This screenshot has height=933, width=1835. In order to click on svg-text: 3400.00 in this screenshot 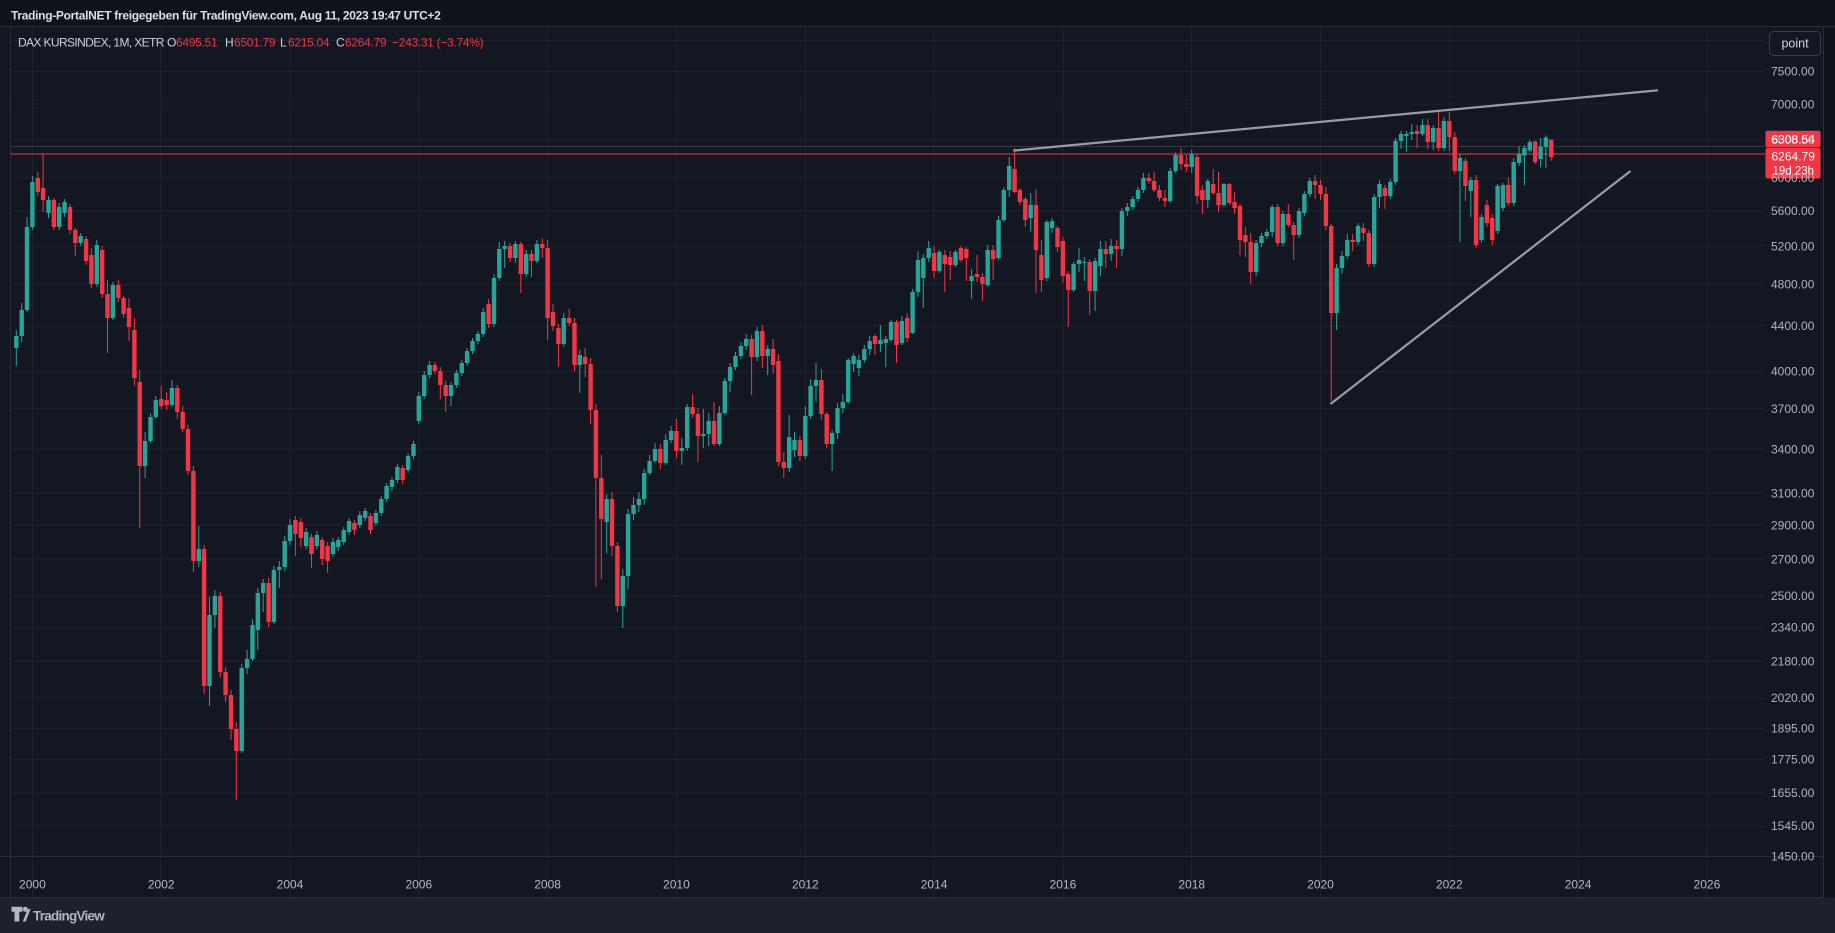, I will do `click(1793, 449)`.